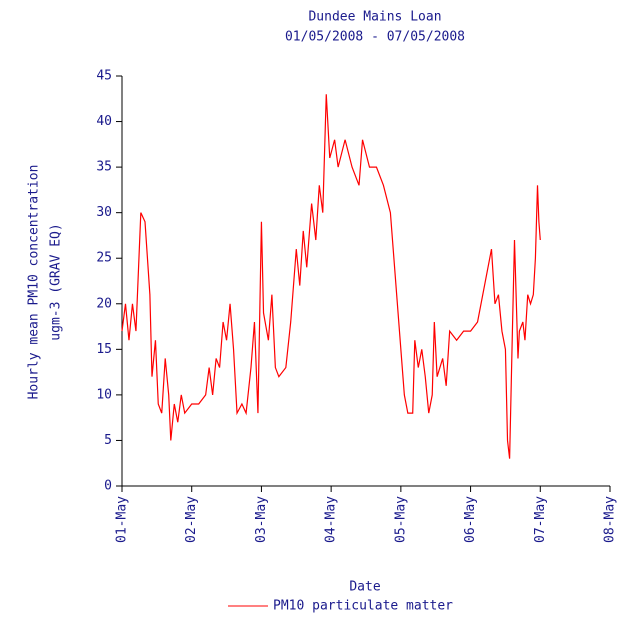 Image resolution: width=632 pixels, height=621 pixels. Describe the element at coordinates (104, 167) in the screenshot. I see `y-tick-label: 35` at that location.